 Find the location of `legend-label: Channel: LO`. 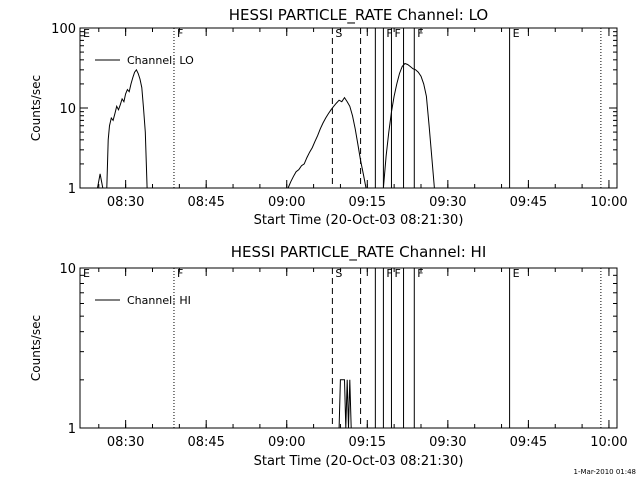

legend-label: Channel: LO is located at coordinates (160, 60).